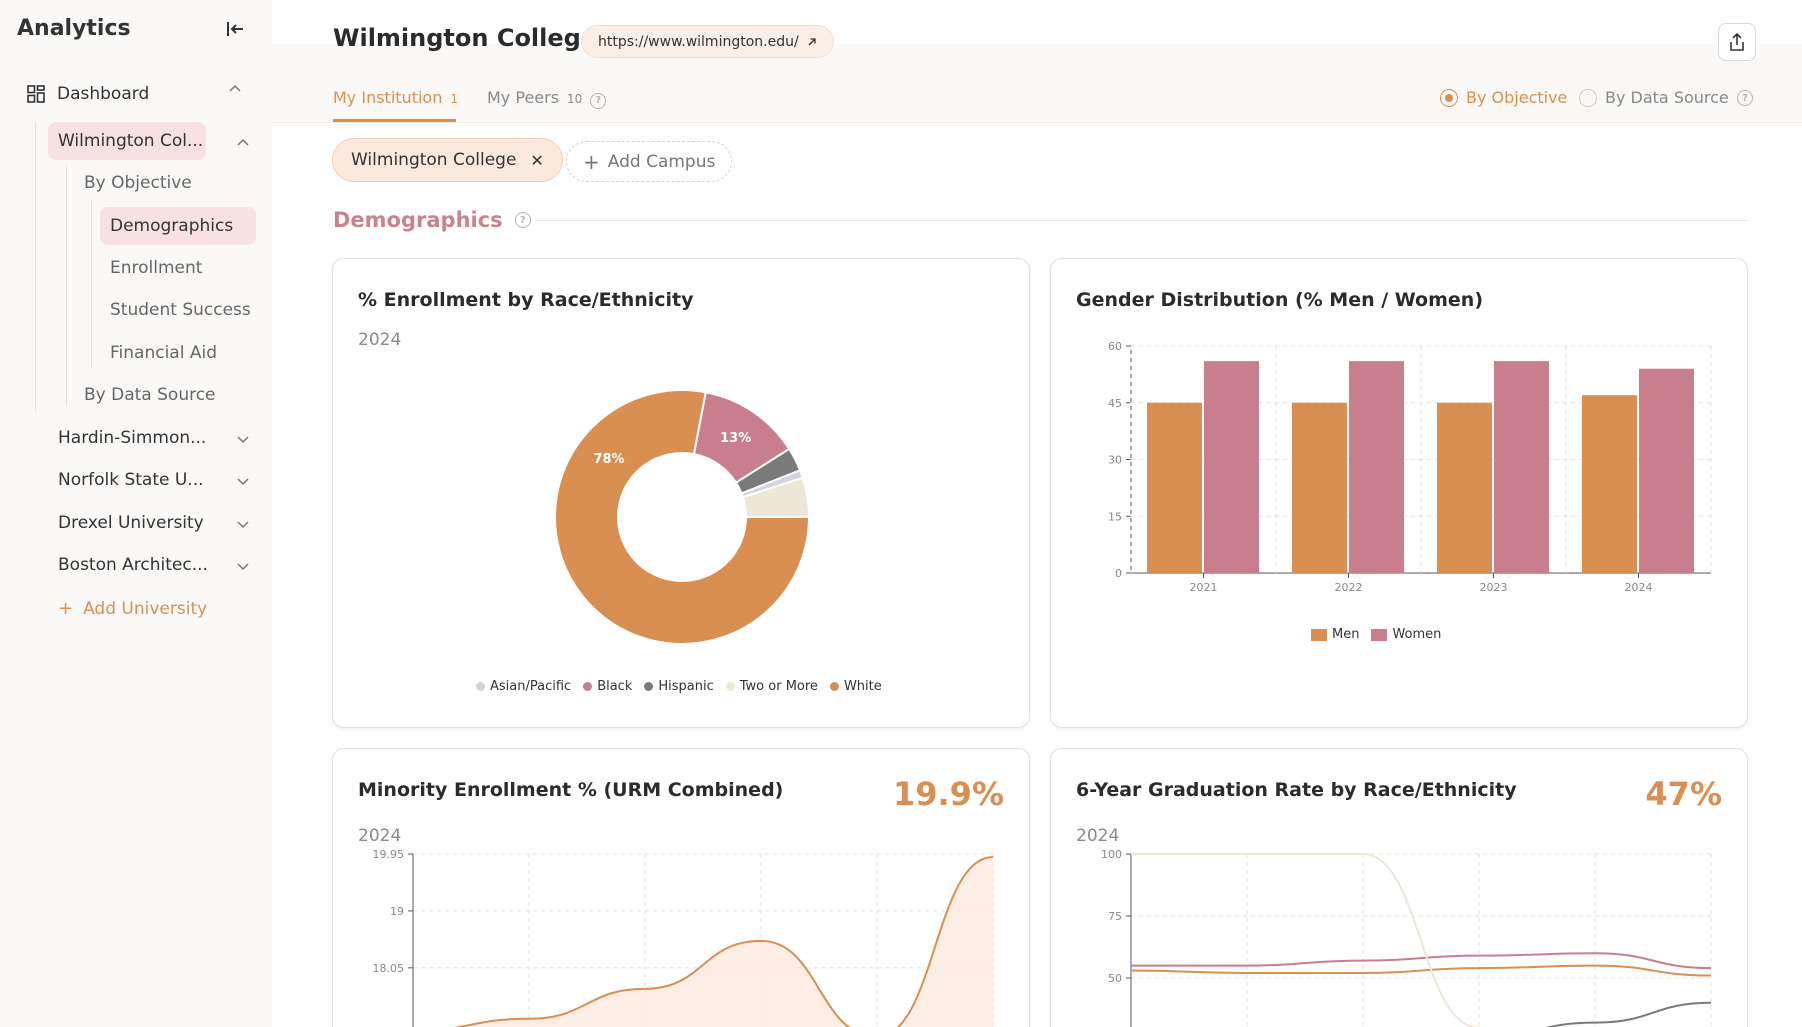  What do you see at coordinates (1335, 634) in the screenshot?
I see `legend-item: Men` at bounding box center [1335, 634].